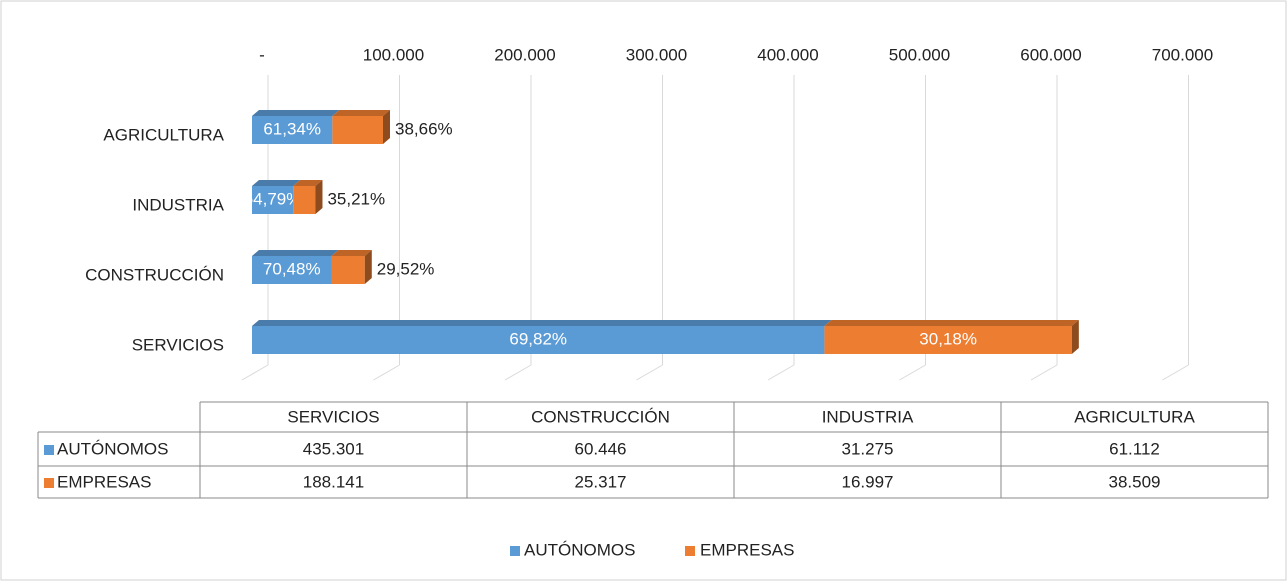 Image resolution: width=1287 pixels, height=581 pixels. Describe the element at coordinates (1050, 54) in the screenshot. I see `x-tick-label: 600.000` at that location.